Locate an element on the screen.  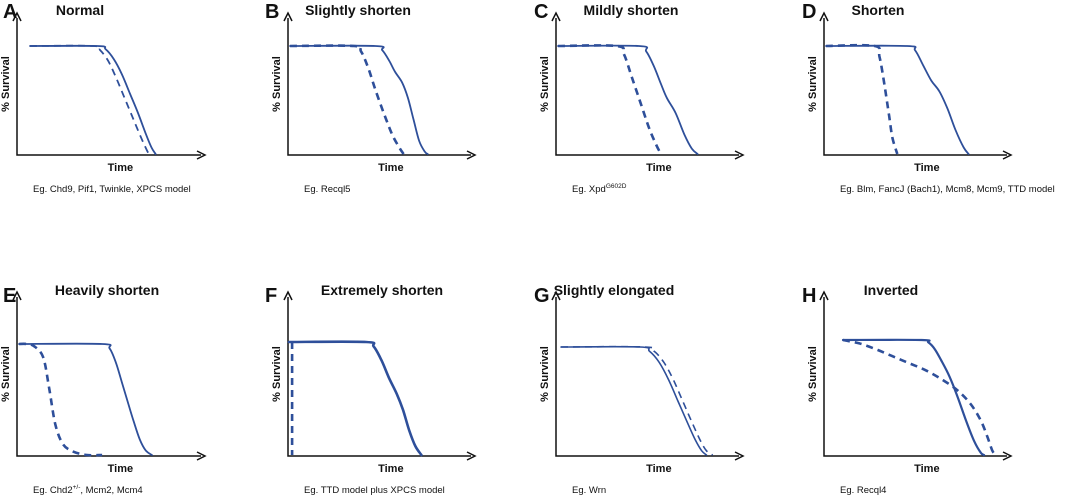
chart-panel-g: G Slightly elongated % Survival Time Eg. Wrn is located at coordinates (639, 389).